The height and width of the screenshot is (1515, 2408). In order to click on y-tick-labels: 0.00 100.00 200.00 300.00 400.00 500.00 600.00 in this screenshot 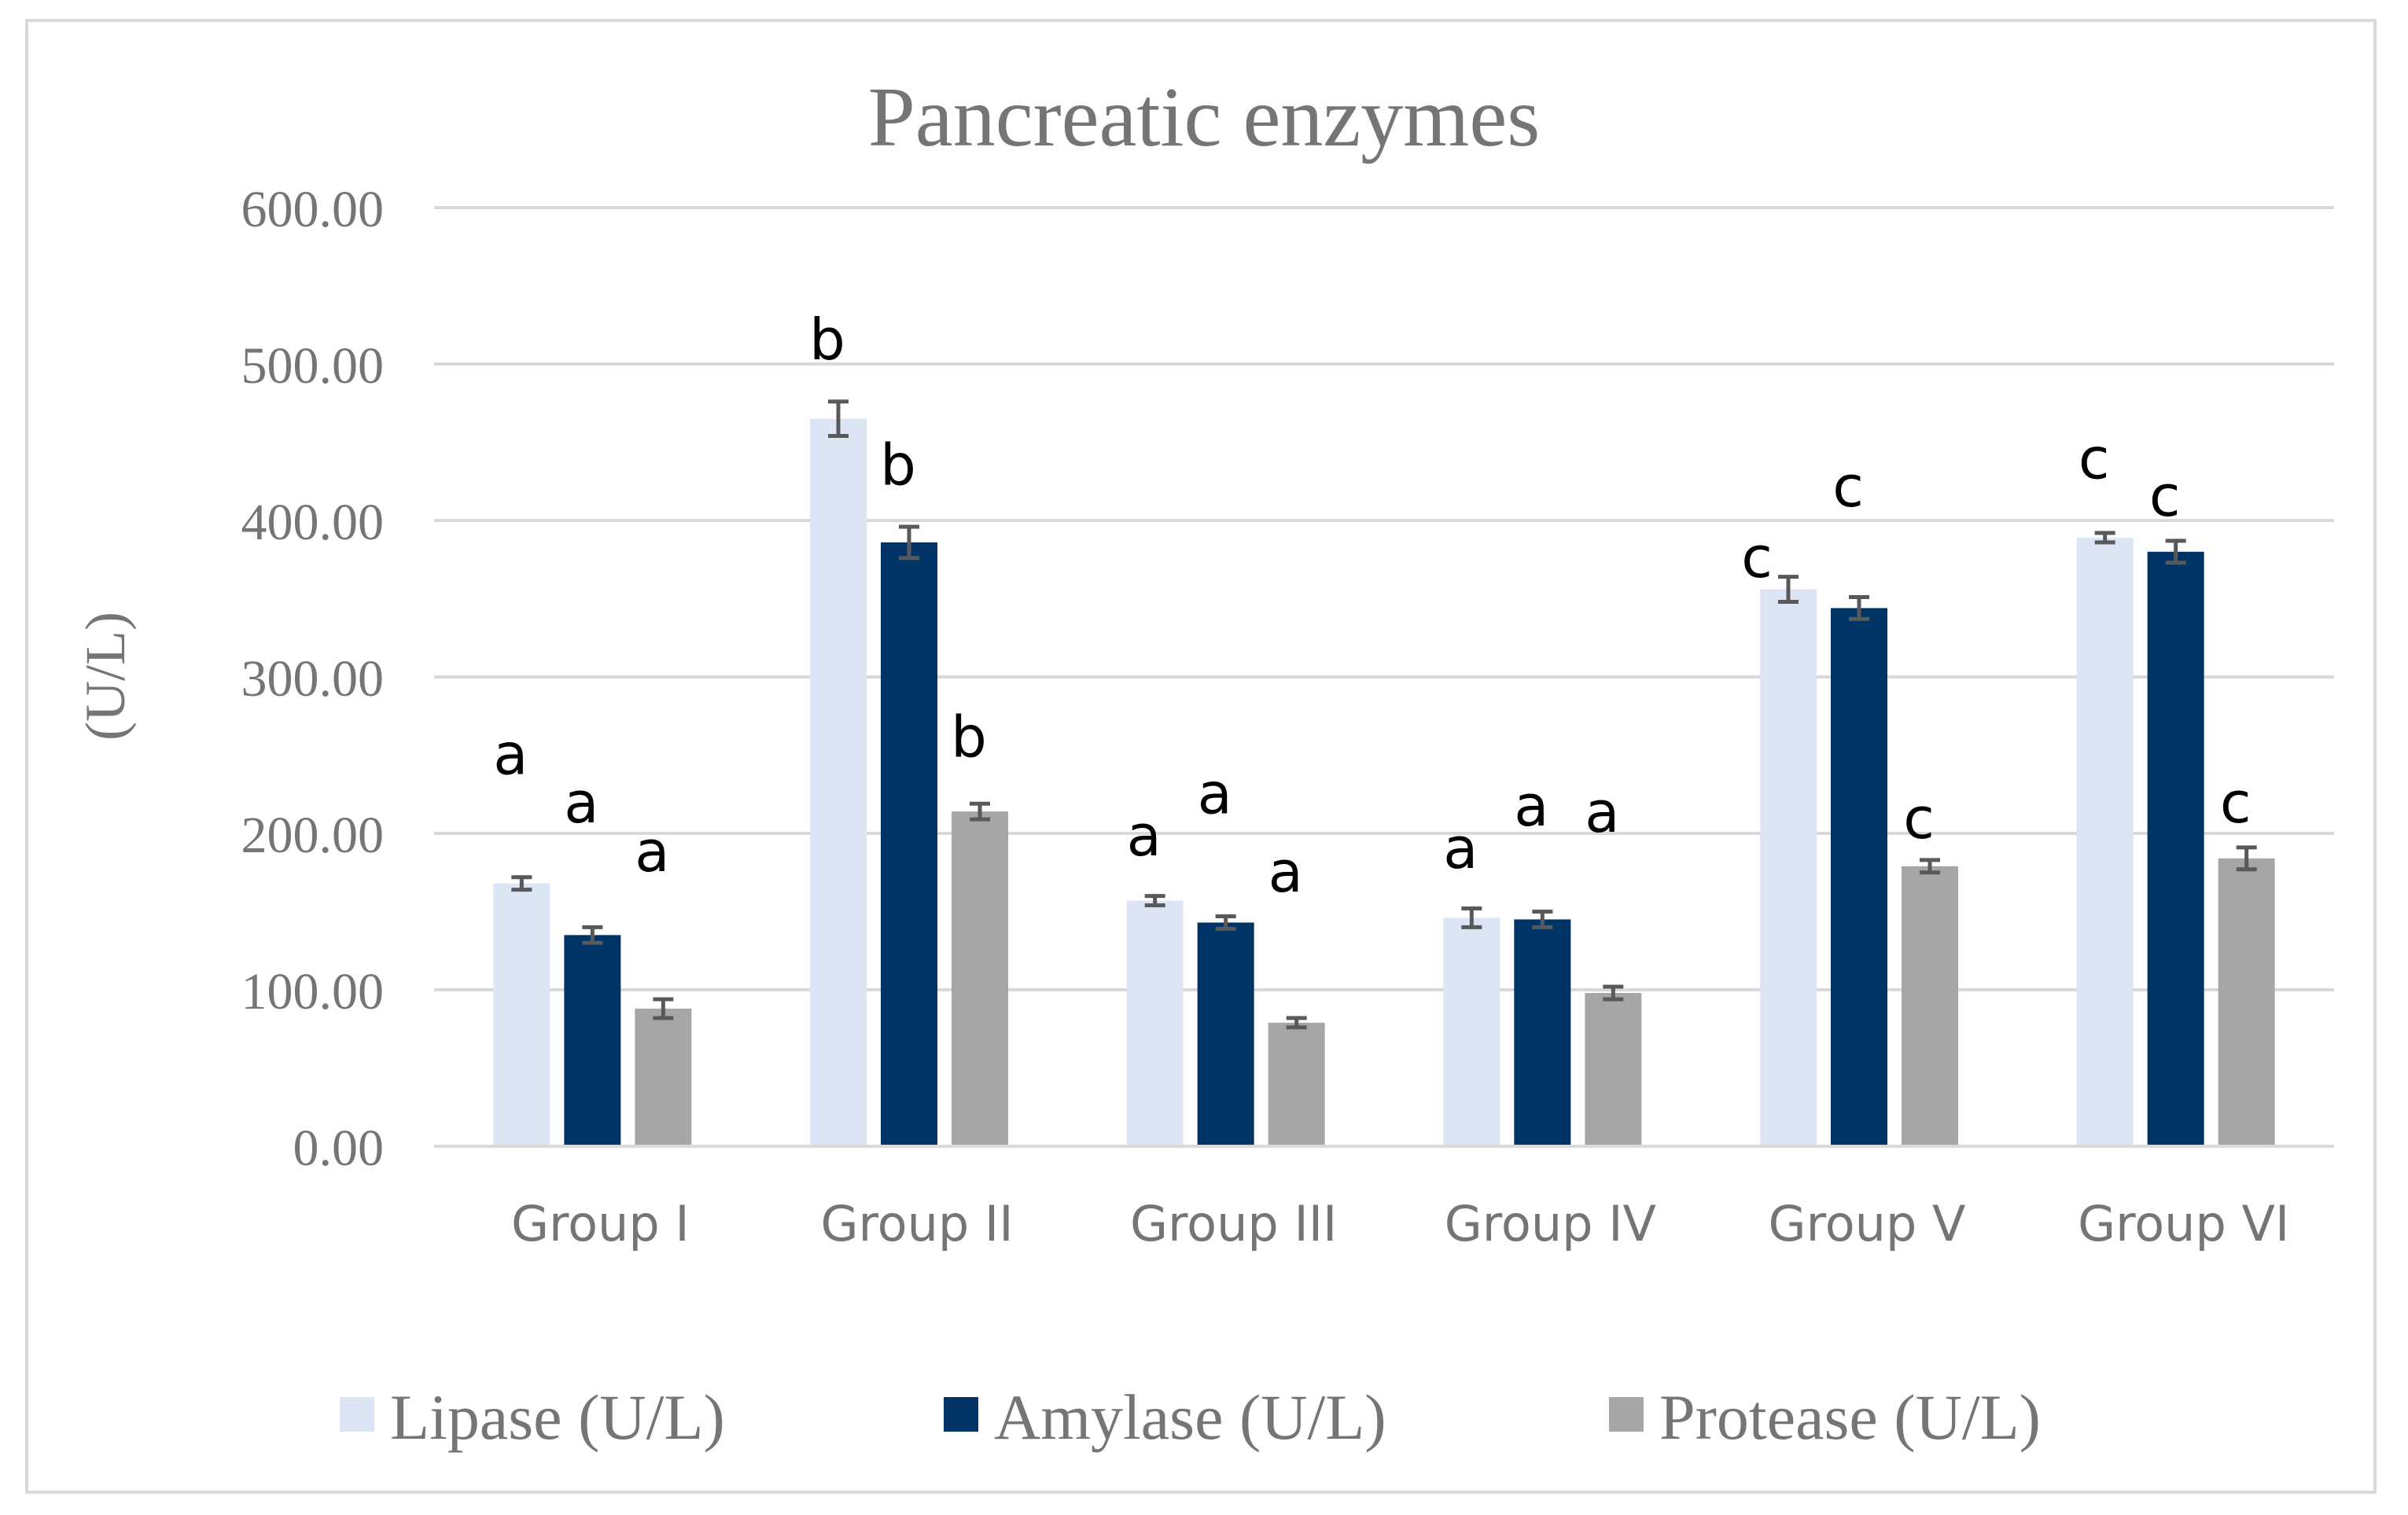, I will do `click(313, 679)`.